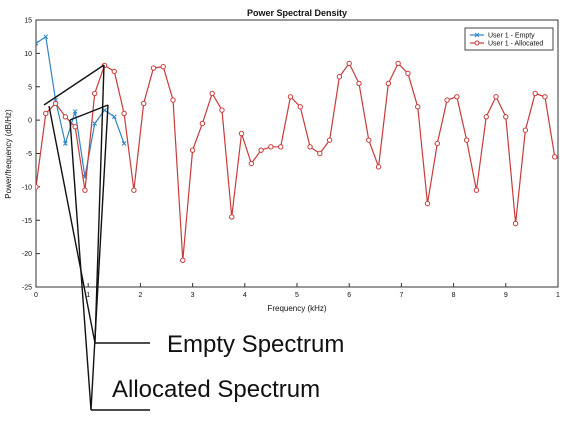 Image resolution: width=562 pixels, height=423 pixels. I want to click on annotation-allocated-spectrum: Allocated Spectrum, so click(216, 389).